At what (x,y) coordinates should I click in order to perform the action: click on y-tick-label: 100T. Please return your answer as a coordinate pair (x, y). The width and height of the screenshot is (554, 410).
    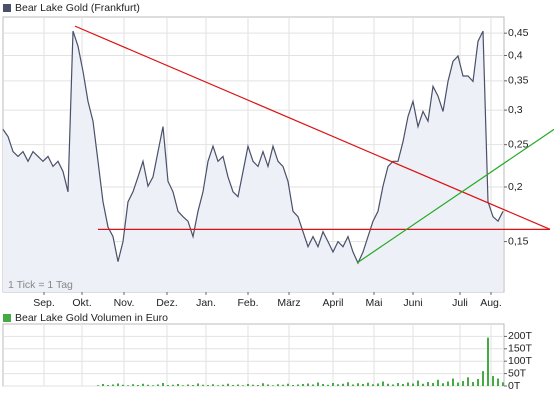
    Looking at the image, I should click on (520, 361).